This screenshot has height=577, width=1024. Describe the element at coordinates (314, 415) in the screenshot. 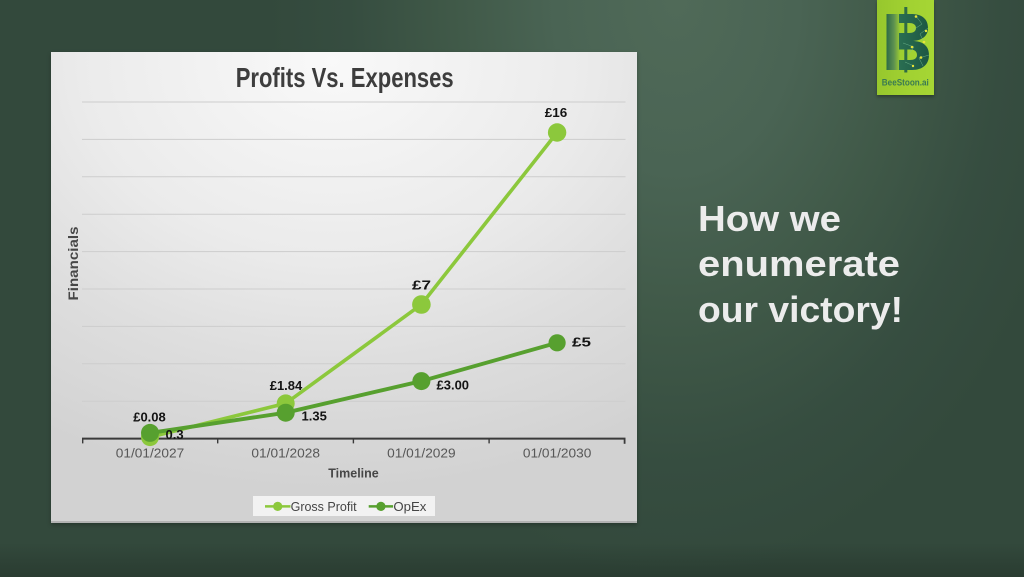

I see `svg-text: 1.35` at that location.